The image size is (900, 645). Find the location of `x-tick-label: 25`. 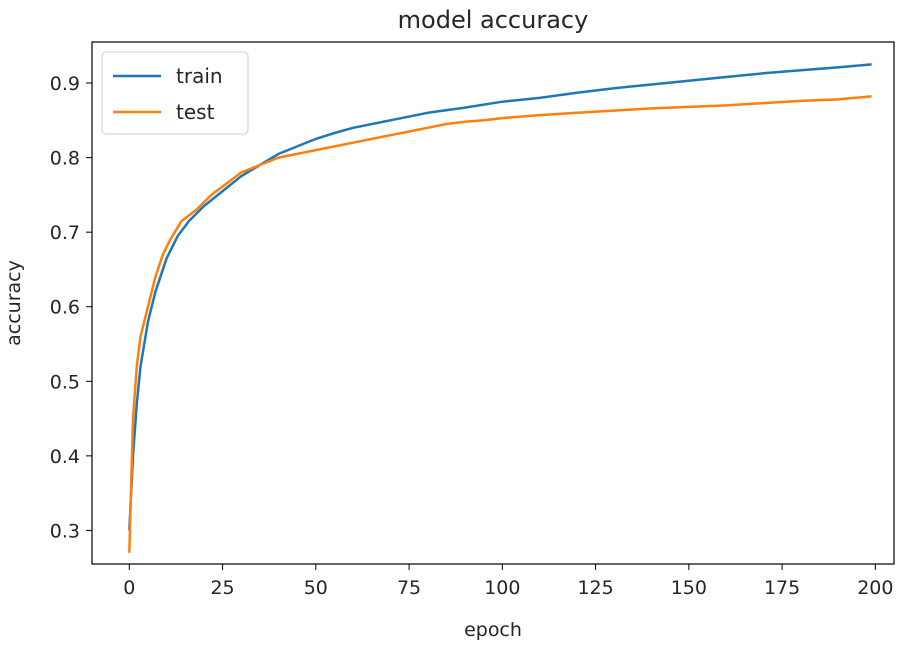

x-tick-label: 25 is located at coordinates (222, 588).